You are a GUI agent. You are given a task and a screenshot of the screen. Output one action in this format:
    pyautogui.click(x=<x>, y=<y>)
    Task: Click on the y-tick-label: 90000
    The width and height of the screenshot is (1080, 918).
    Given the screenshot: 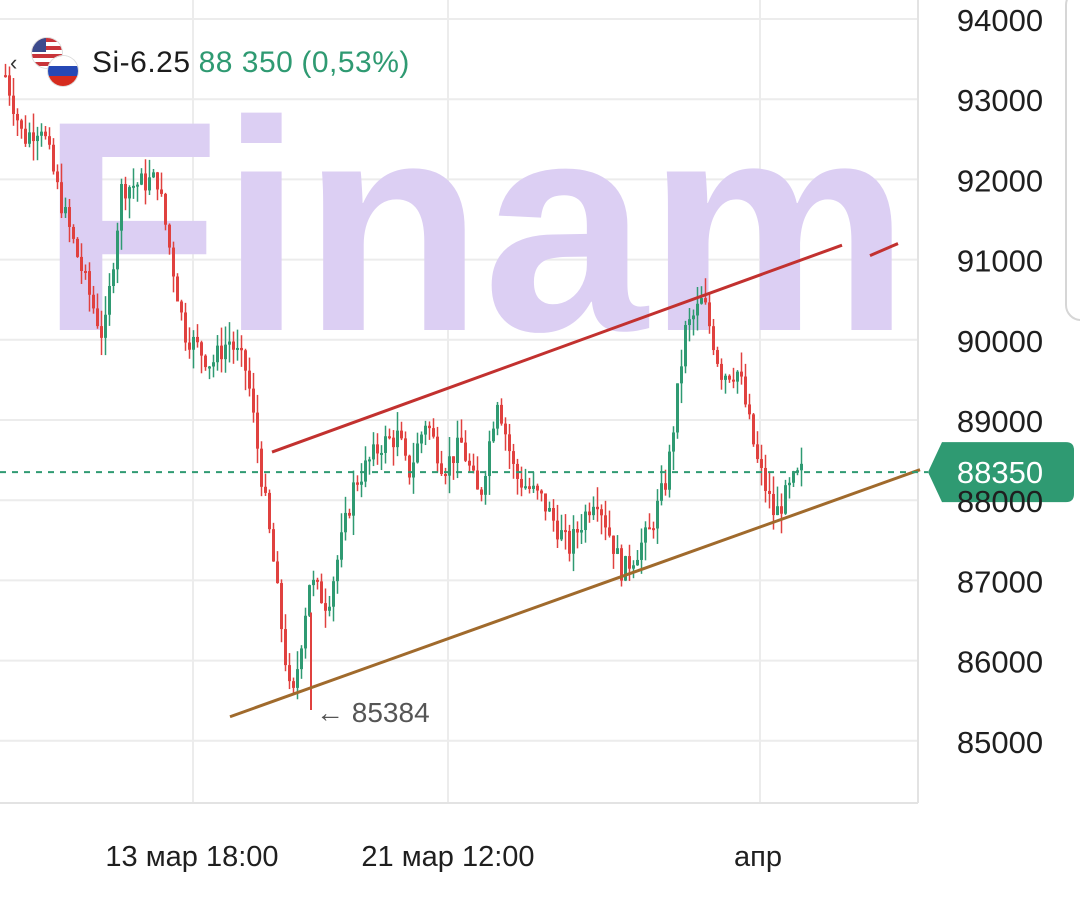 What is the action you would take?
    pyautogui.click(x=1000, y=341)
    